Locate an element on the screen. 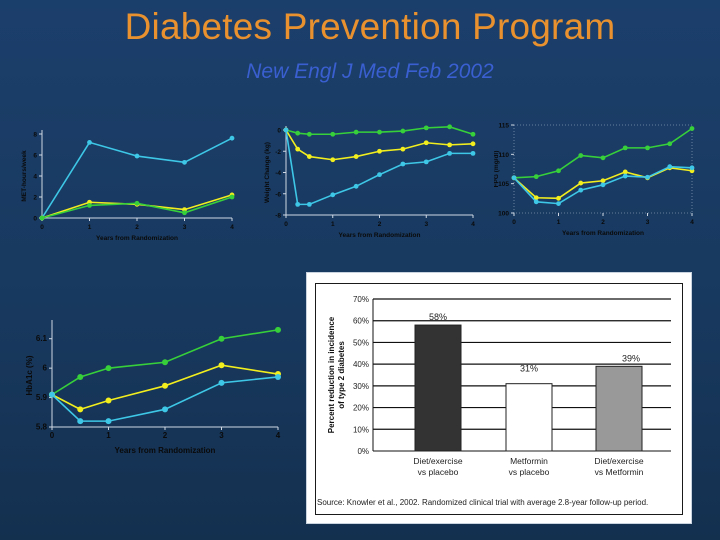 The image size is (720, 540). category-label: Diet/exercise is located at coordinates (618, 461).